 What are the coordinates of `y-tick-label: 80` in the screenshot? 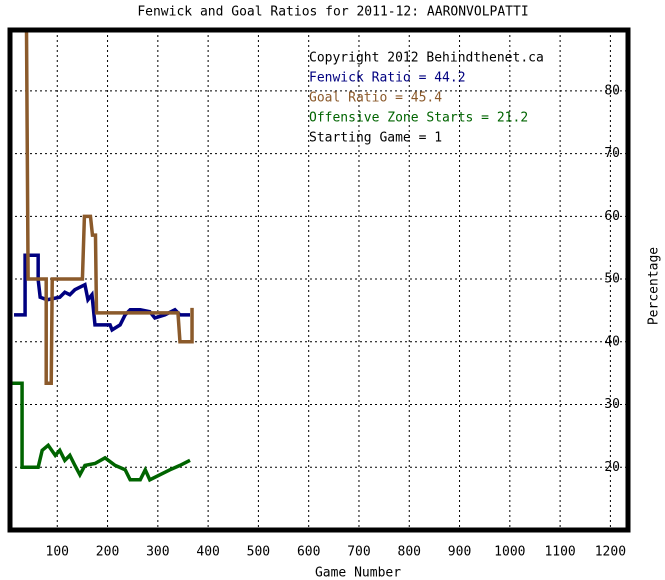 It's located at (612, 90).